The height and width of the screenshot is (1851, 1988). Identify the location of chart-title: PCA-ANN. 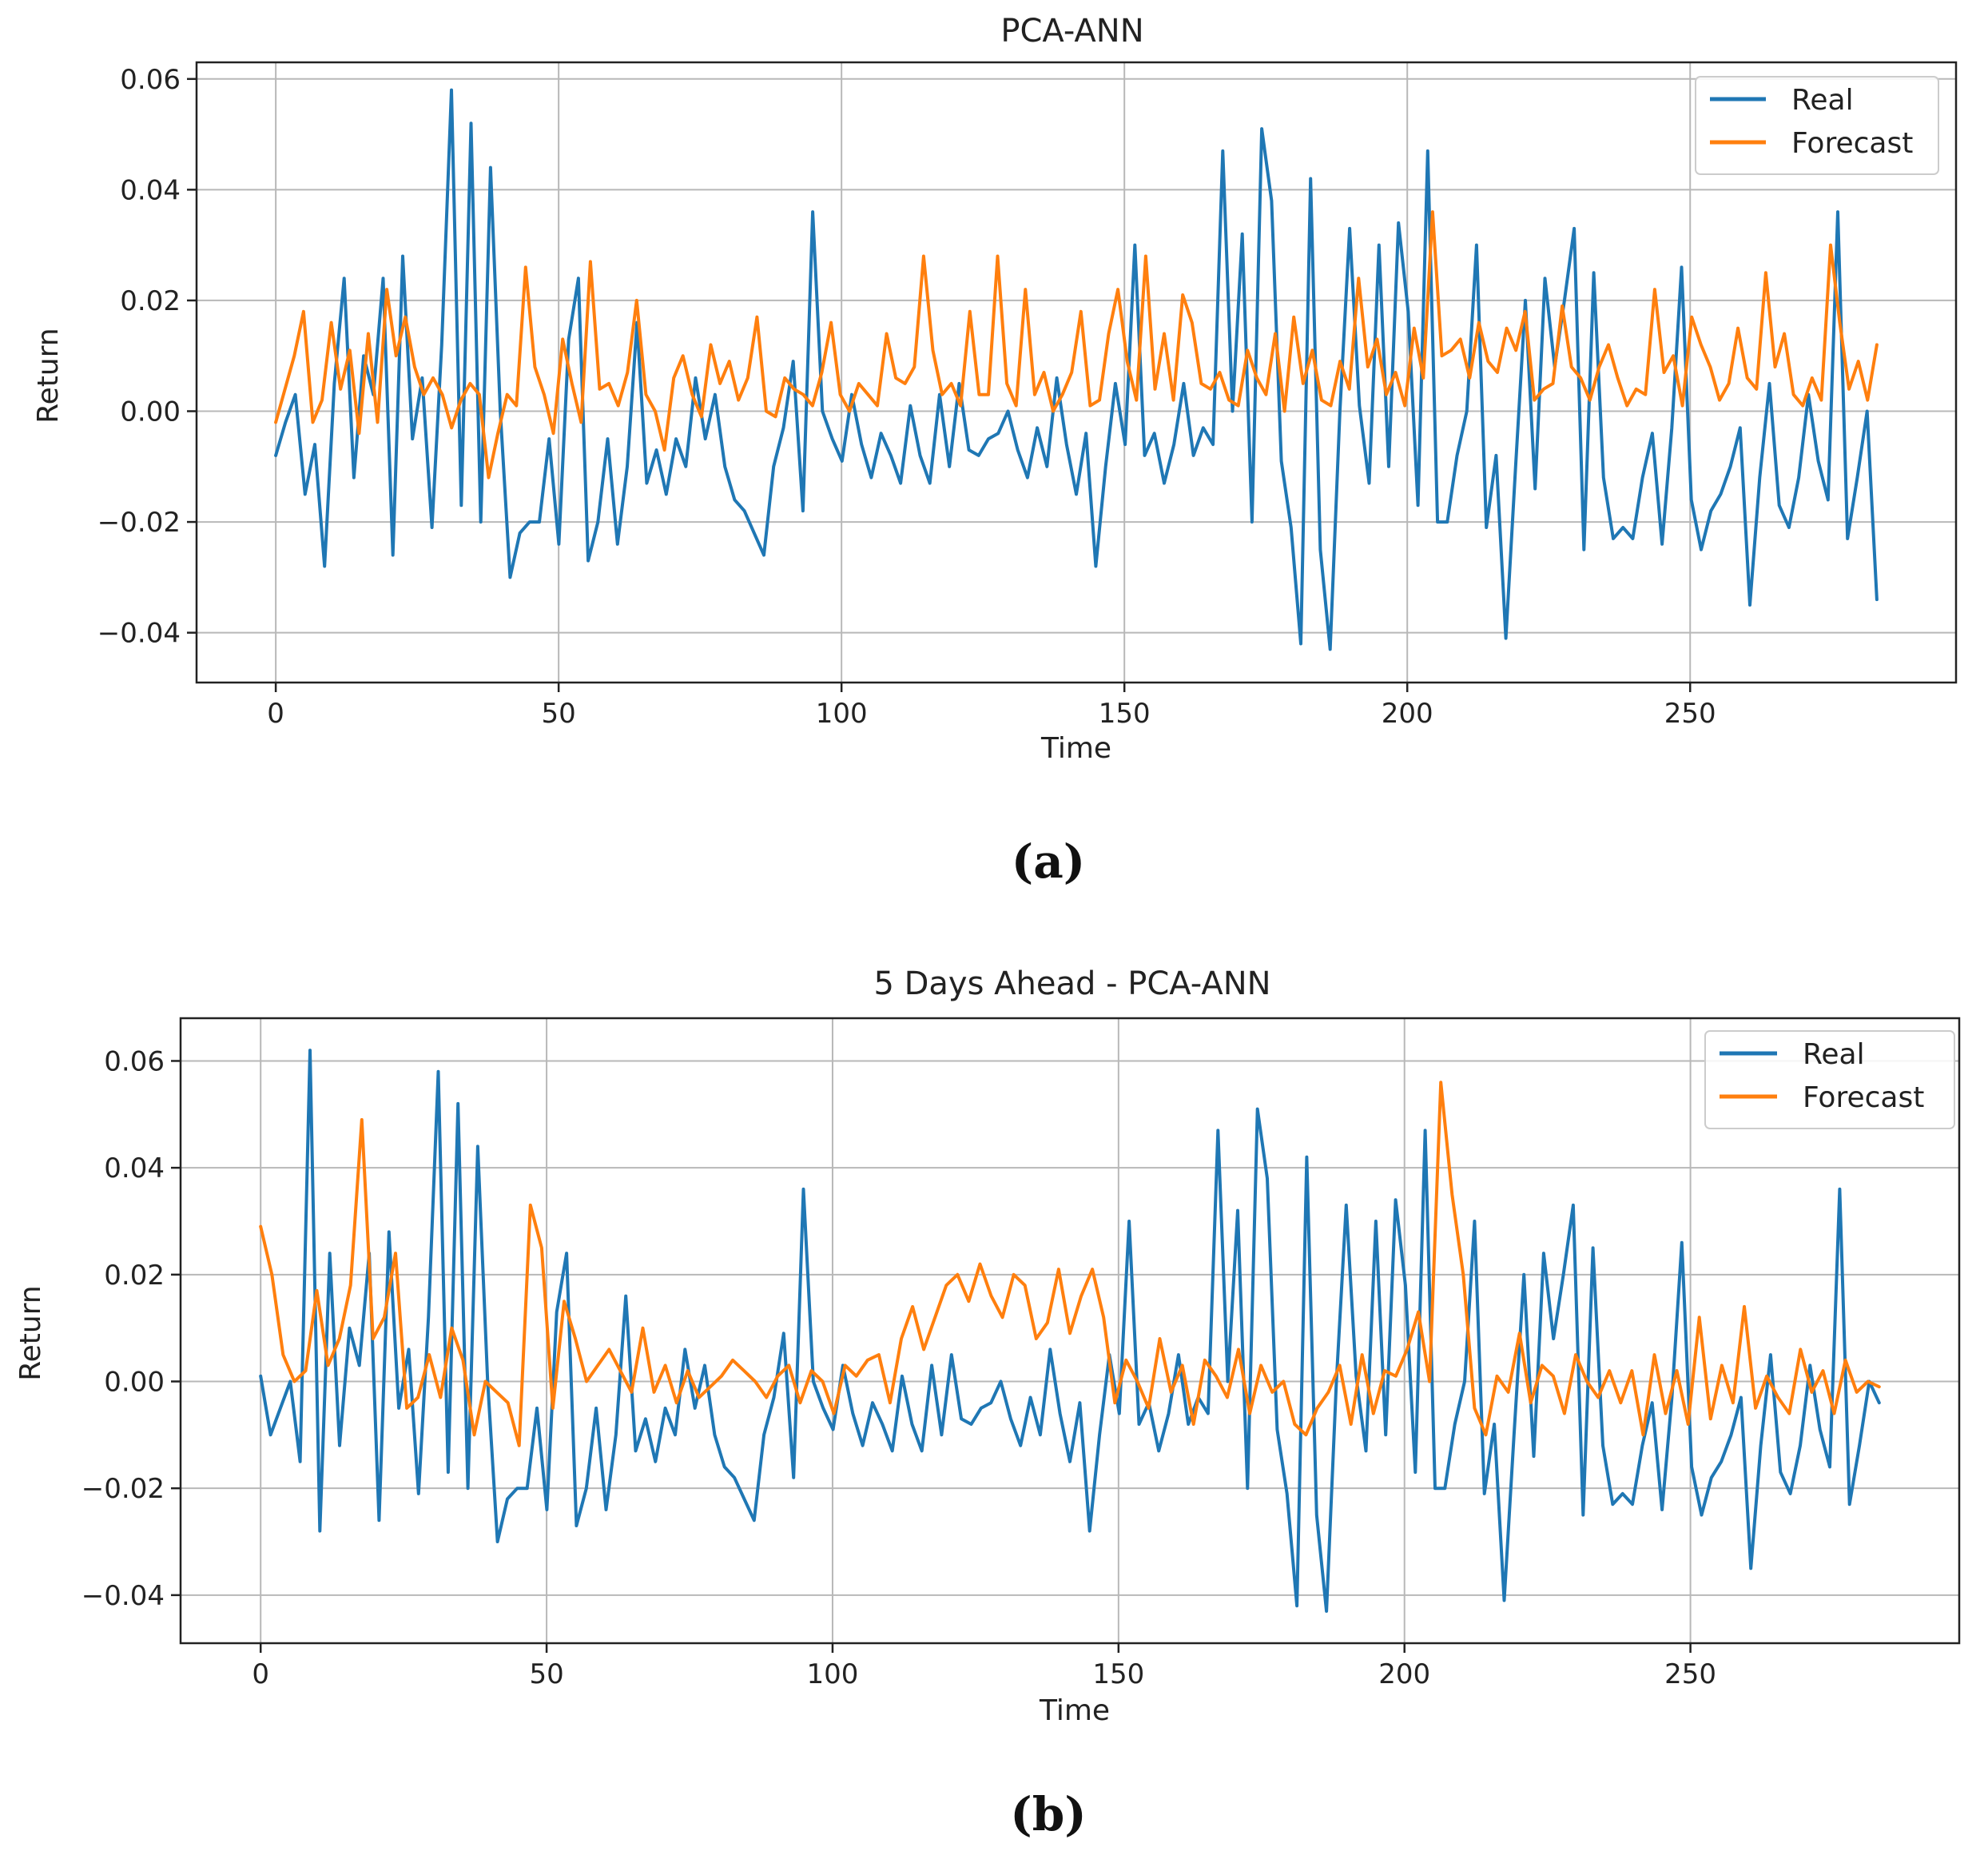
(1071, 31).